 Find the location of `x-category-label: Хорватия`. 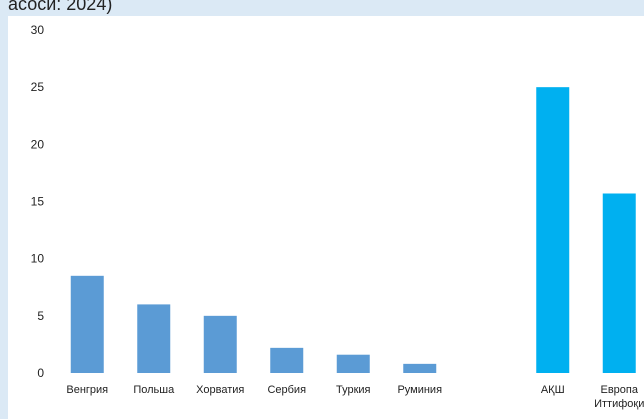

x-category-label: Хорватия is located at coordinates (220, 390).